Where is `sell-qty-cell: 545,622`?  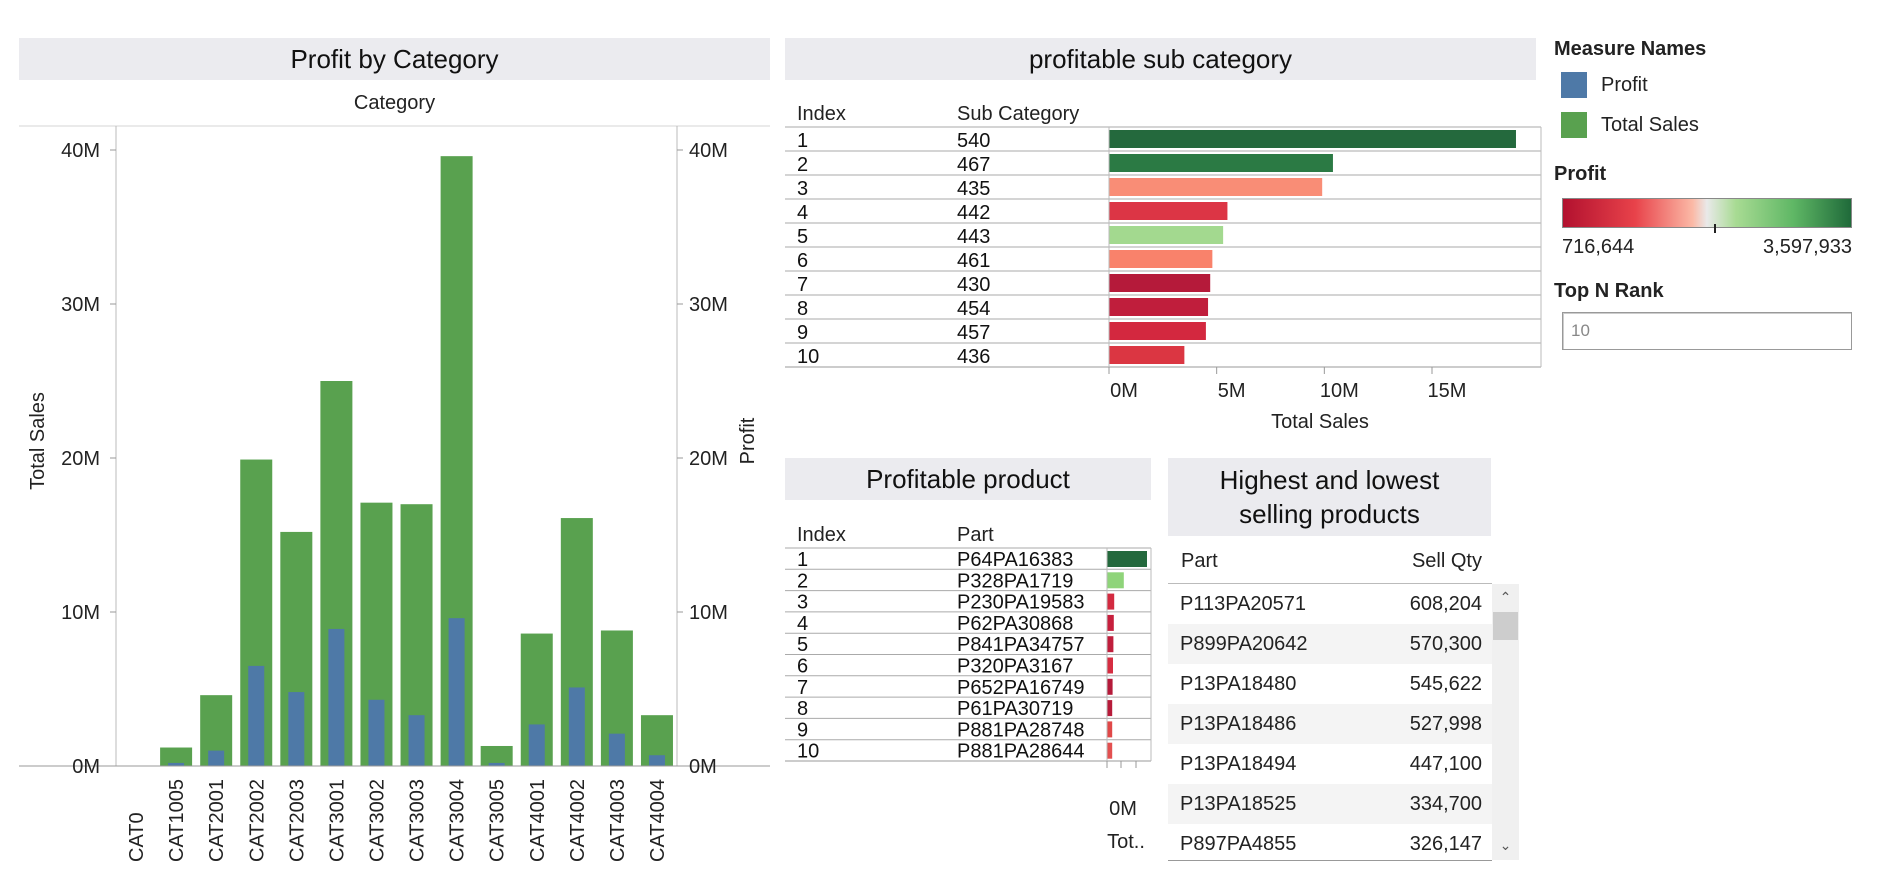 sell-qty-cell: 545,622 is located at coordinates (1445, 683).